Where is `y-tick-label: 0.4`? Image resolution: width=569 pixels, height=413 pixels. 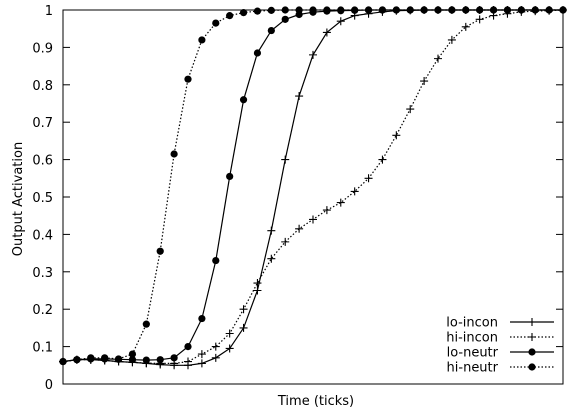
y-tick-label: 0.4 is located at coordinates (42, 235).